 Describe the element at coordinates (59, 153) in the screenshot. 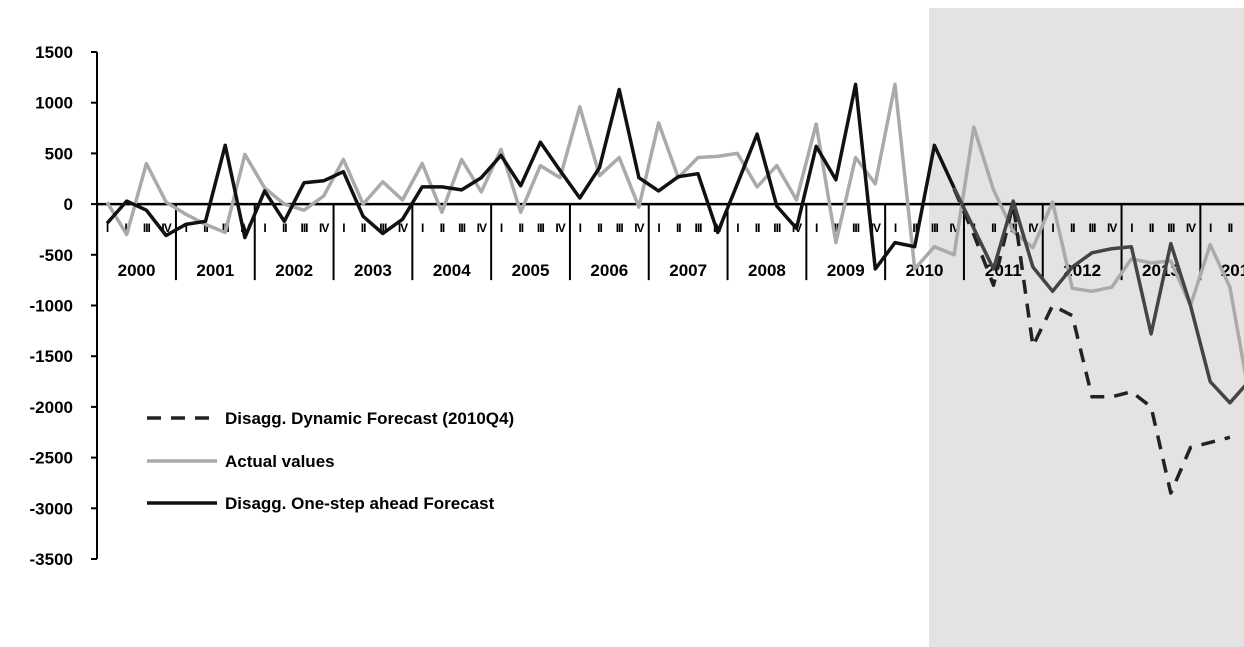

I see `y-tick-label: 500` at that location.